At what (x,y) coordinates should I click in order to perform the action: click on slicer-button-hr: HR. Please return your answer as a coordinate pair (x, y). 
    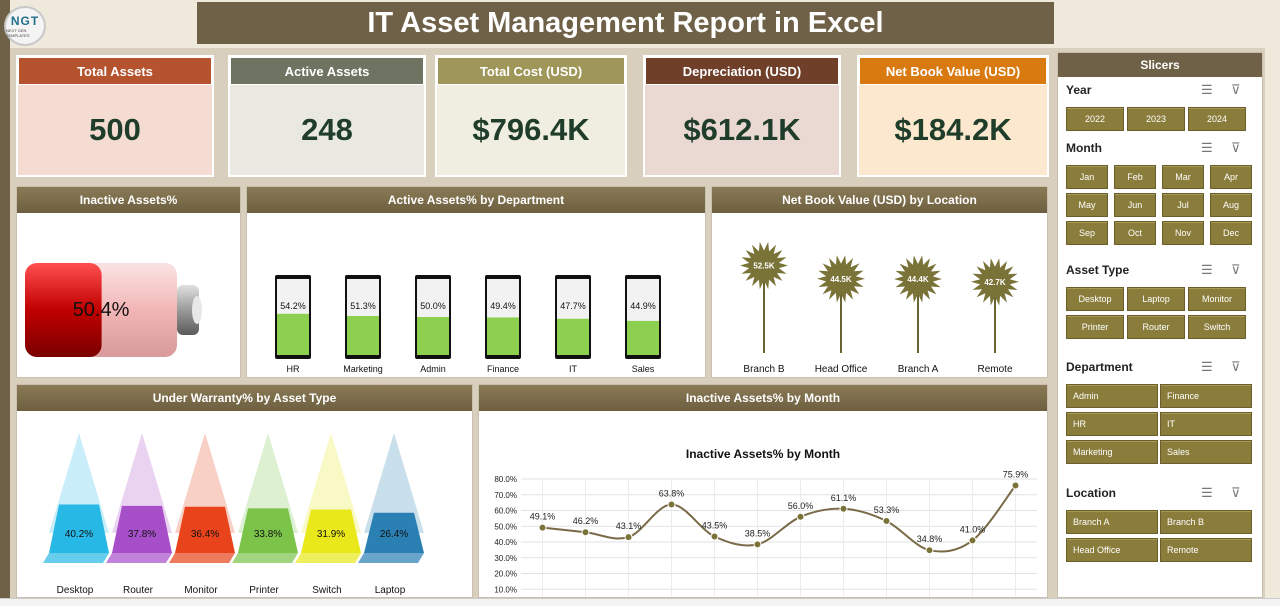
    Looking at the image, I should click on (1112, 424).